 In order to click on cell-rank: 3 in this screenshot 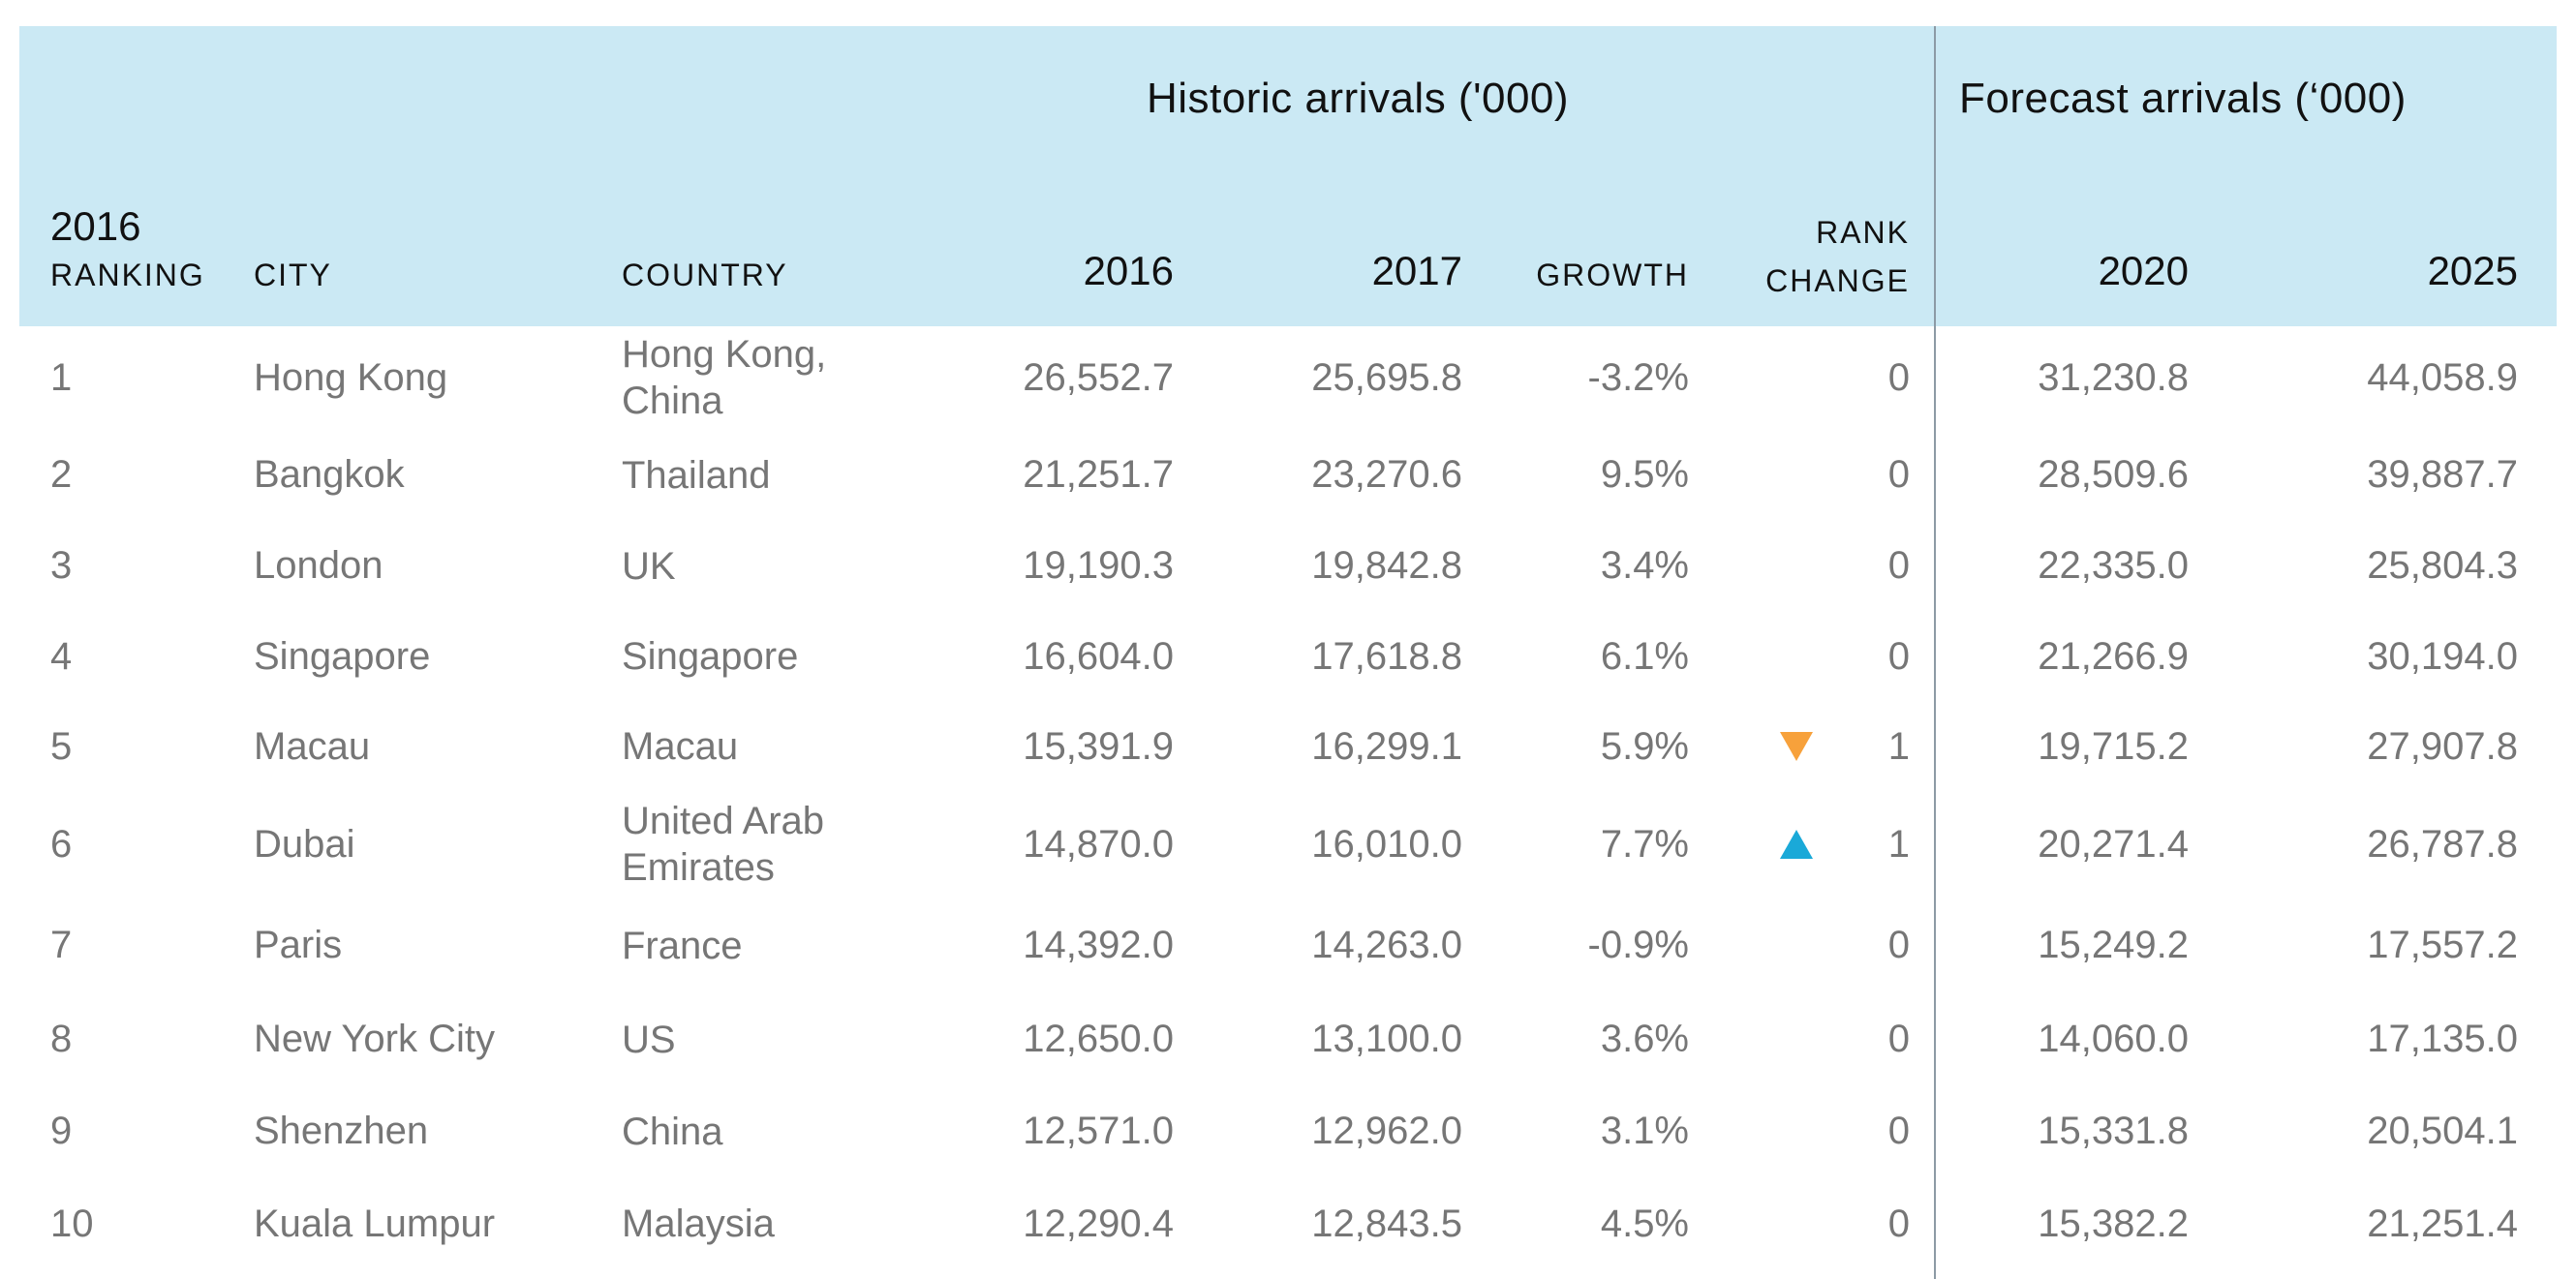, I will do `click(61, 565)`.